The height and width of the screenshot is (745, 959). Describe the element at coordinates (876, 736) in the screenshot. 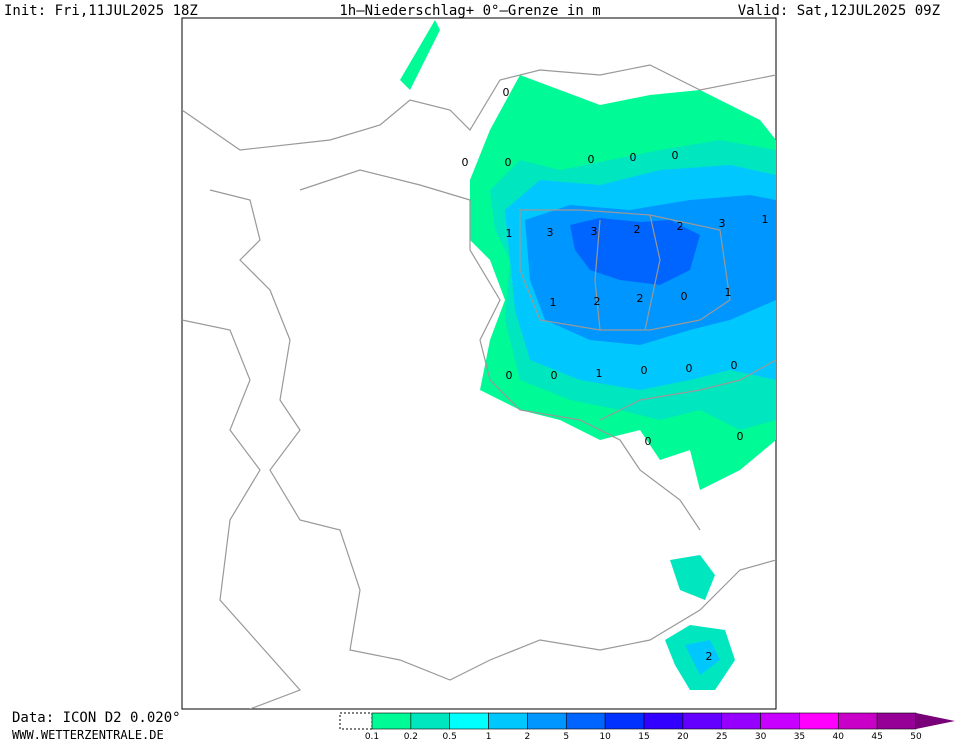

I see `legend-label: 45` at that location.